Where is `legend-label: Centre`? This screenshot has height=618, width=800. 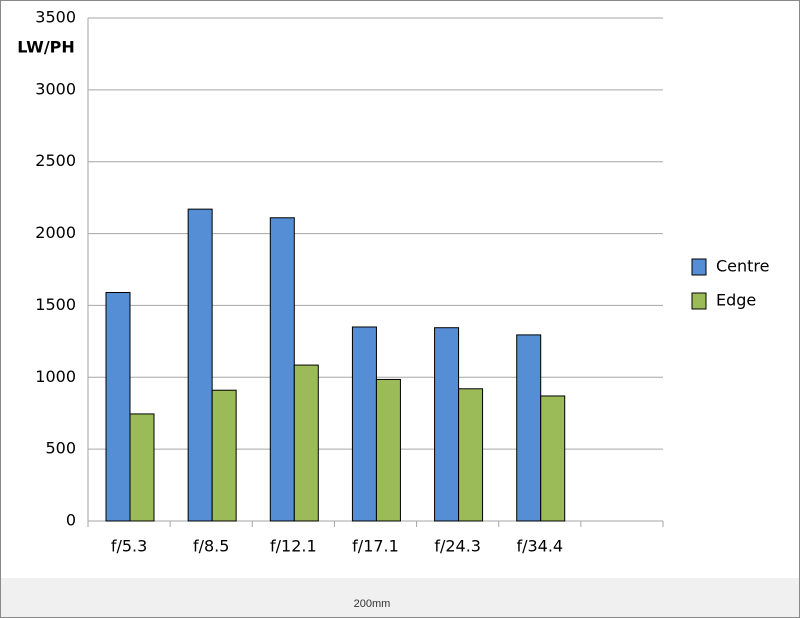
legend-label: Centre is located at coordinates (743, 266).